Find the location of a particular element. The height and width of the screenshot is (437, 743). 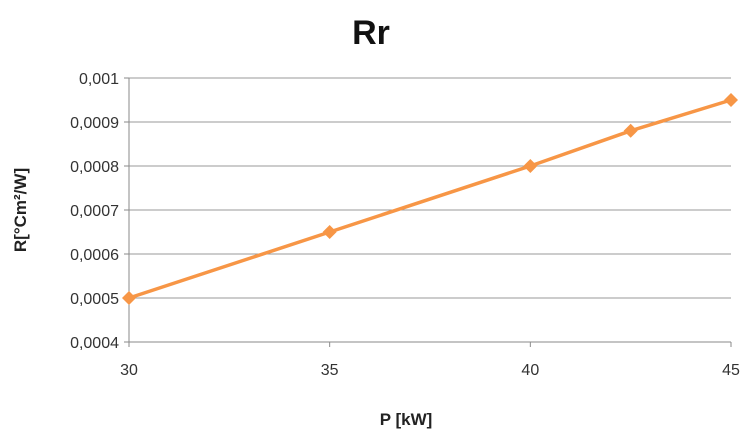

y-tick-label: 0,0006 is located at coordinates (94, 255).